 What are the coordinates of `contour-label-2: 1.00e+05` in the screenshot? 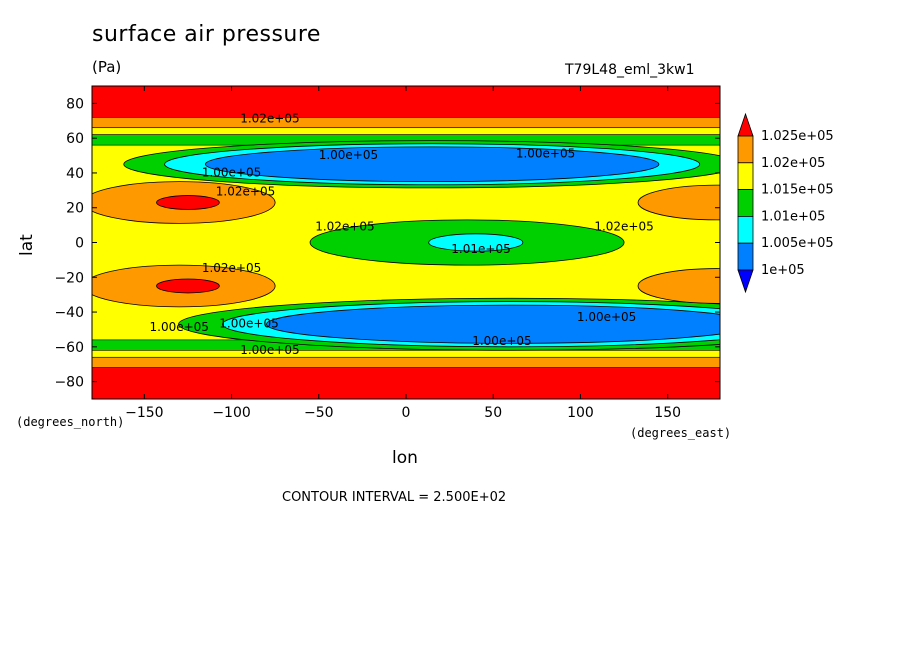 It's located at (545, 153).